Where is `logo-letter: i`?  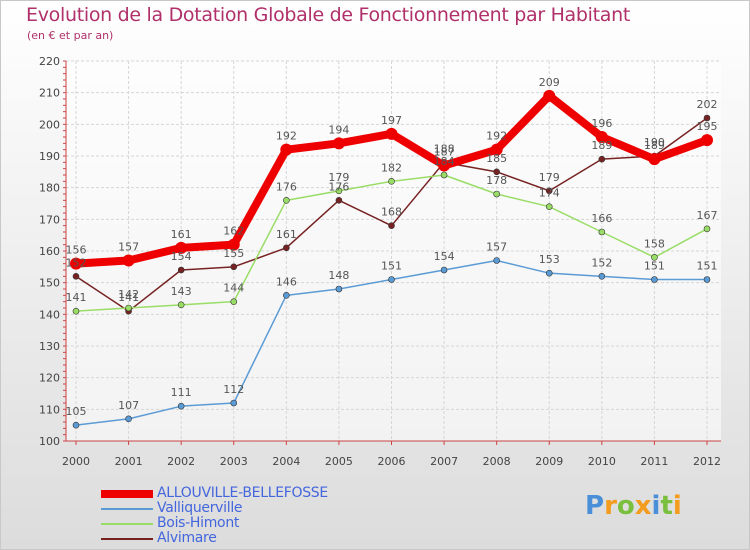
logo-letter: i is located at coordinates (656, 506).